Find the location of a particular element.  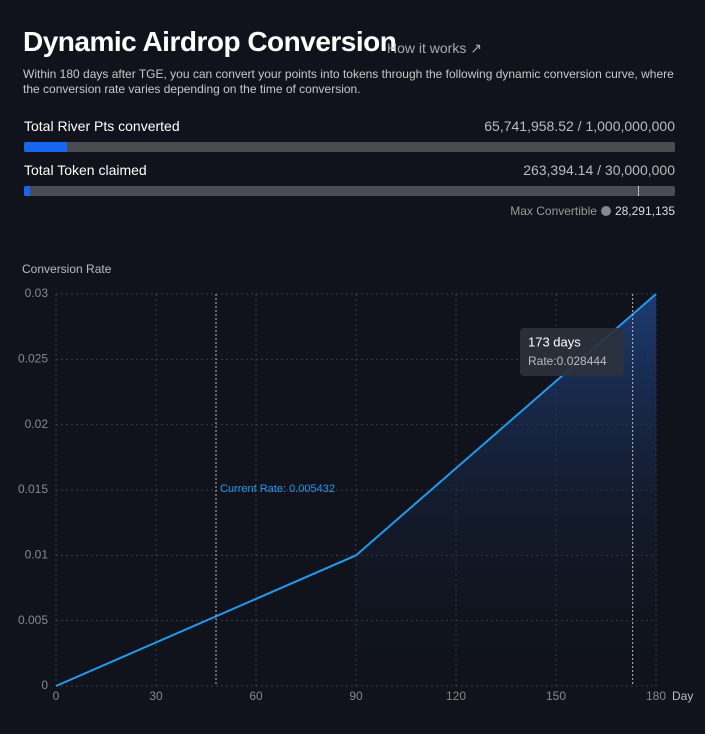

progress-value: 65,741,958.52 / 1,000,000,000 is located at coordinates (579, 126).